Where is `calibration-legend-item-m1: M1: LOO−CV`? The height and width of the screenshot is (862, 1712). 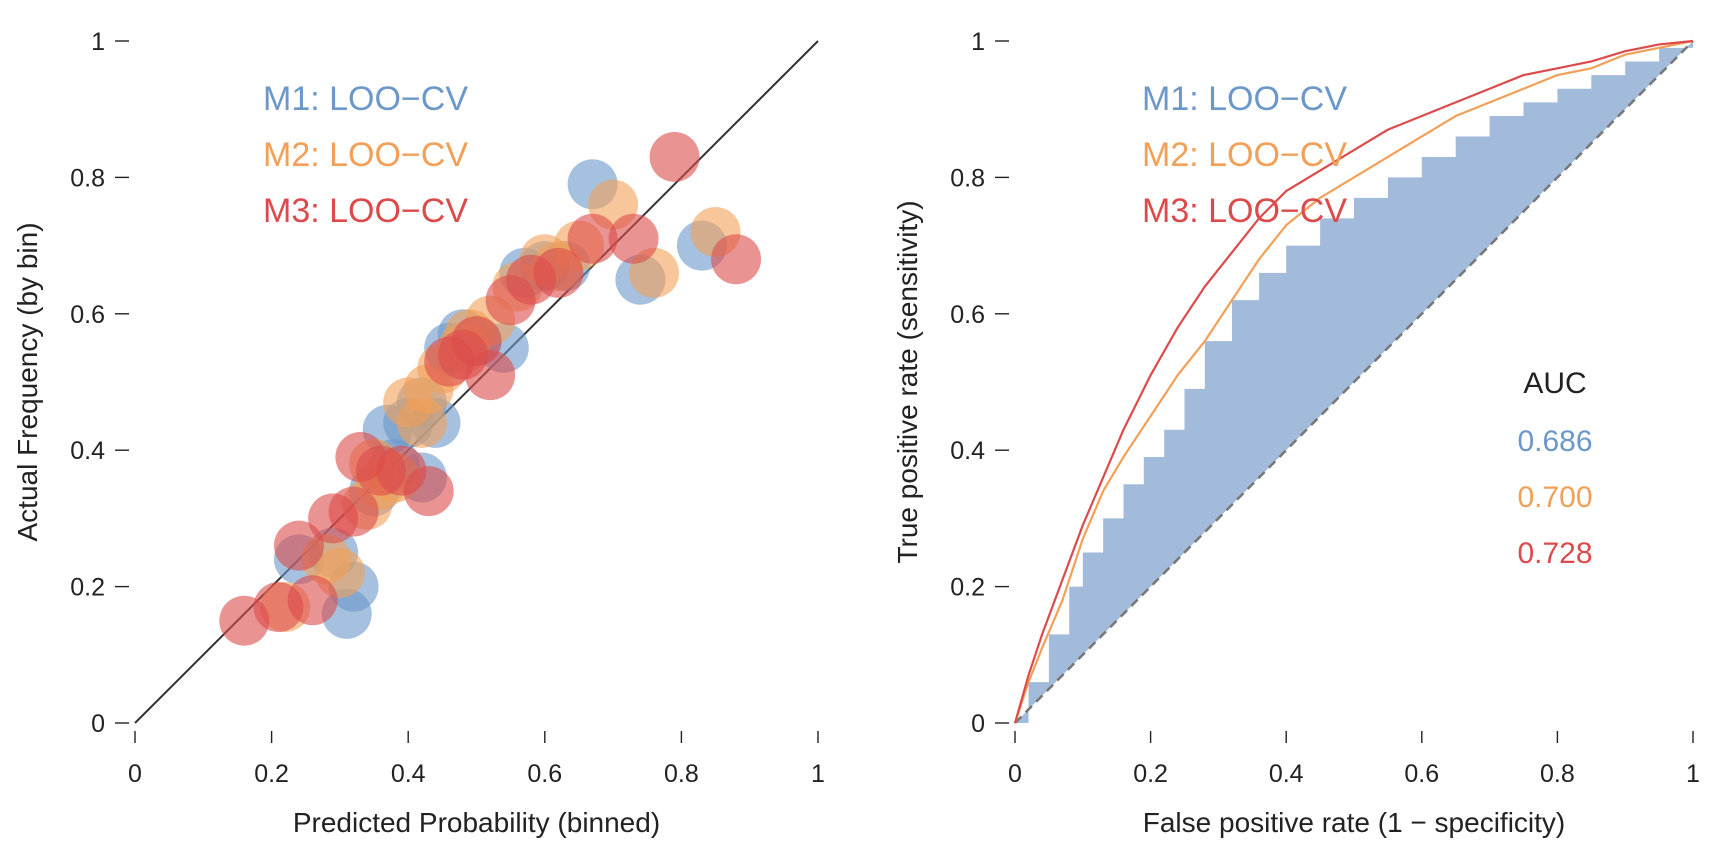 calibration-legend-item-m1: M1: LOO−CV is located at coordinates (365, 99).